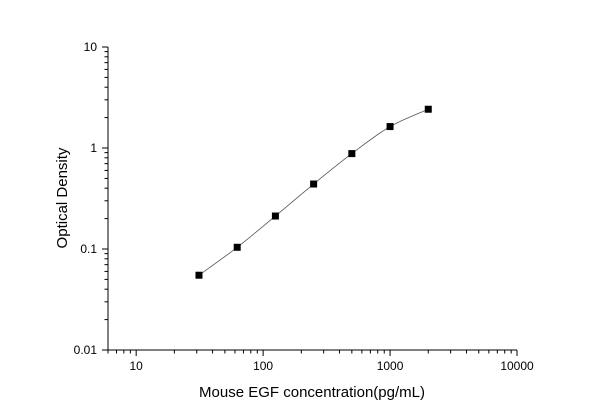 This screenshot has height=419, width=600. Describe the element at coordinates (105, 198) in the screenshot. I see `y-ticks` at that location.